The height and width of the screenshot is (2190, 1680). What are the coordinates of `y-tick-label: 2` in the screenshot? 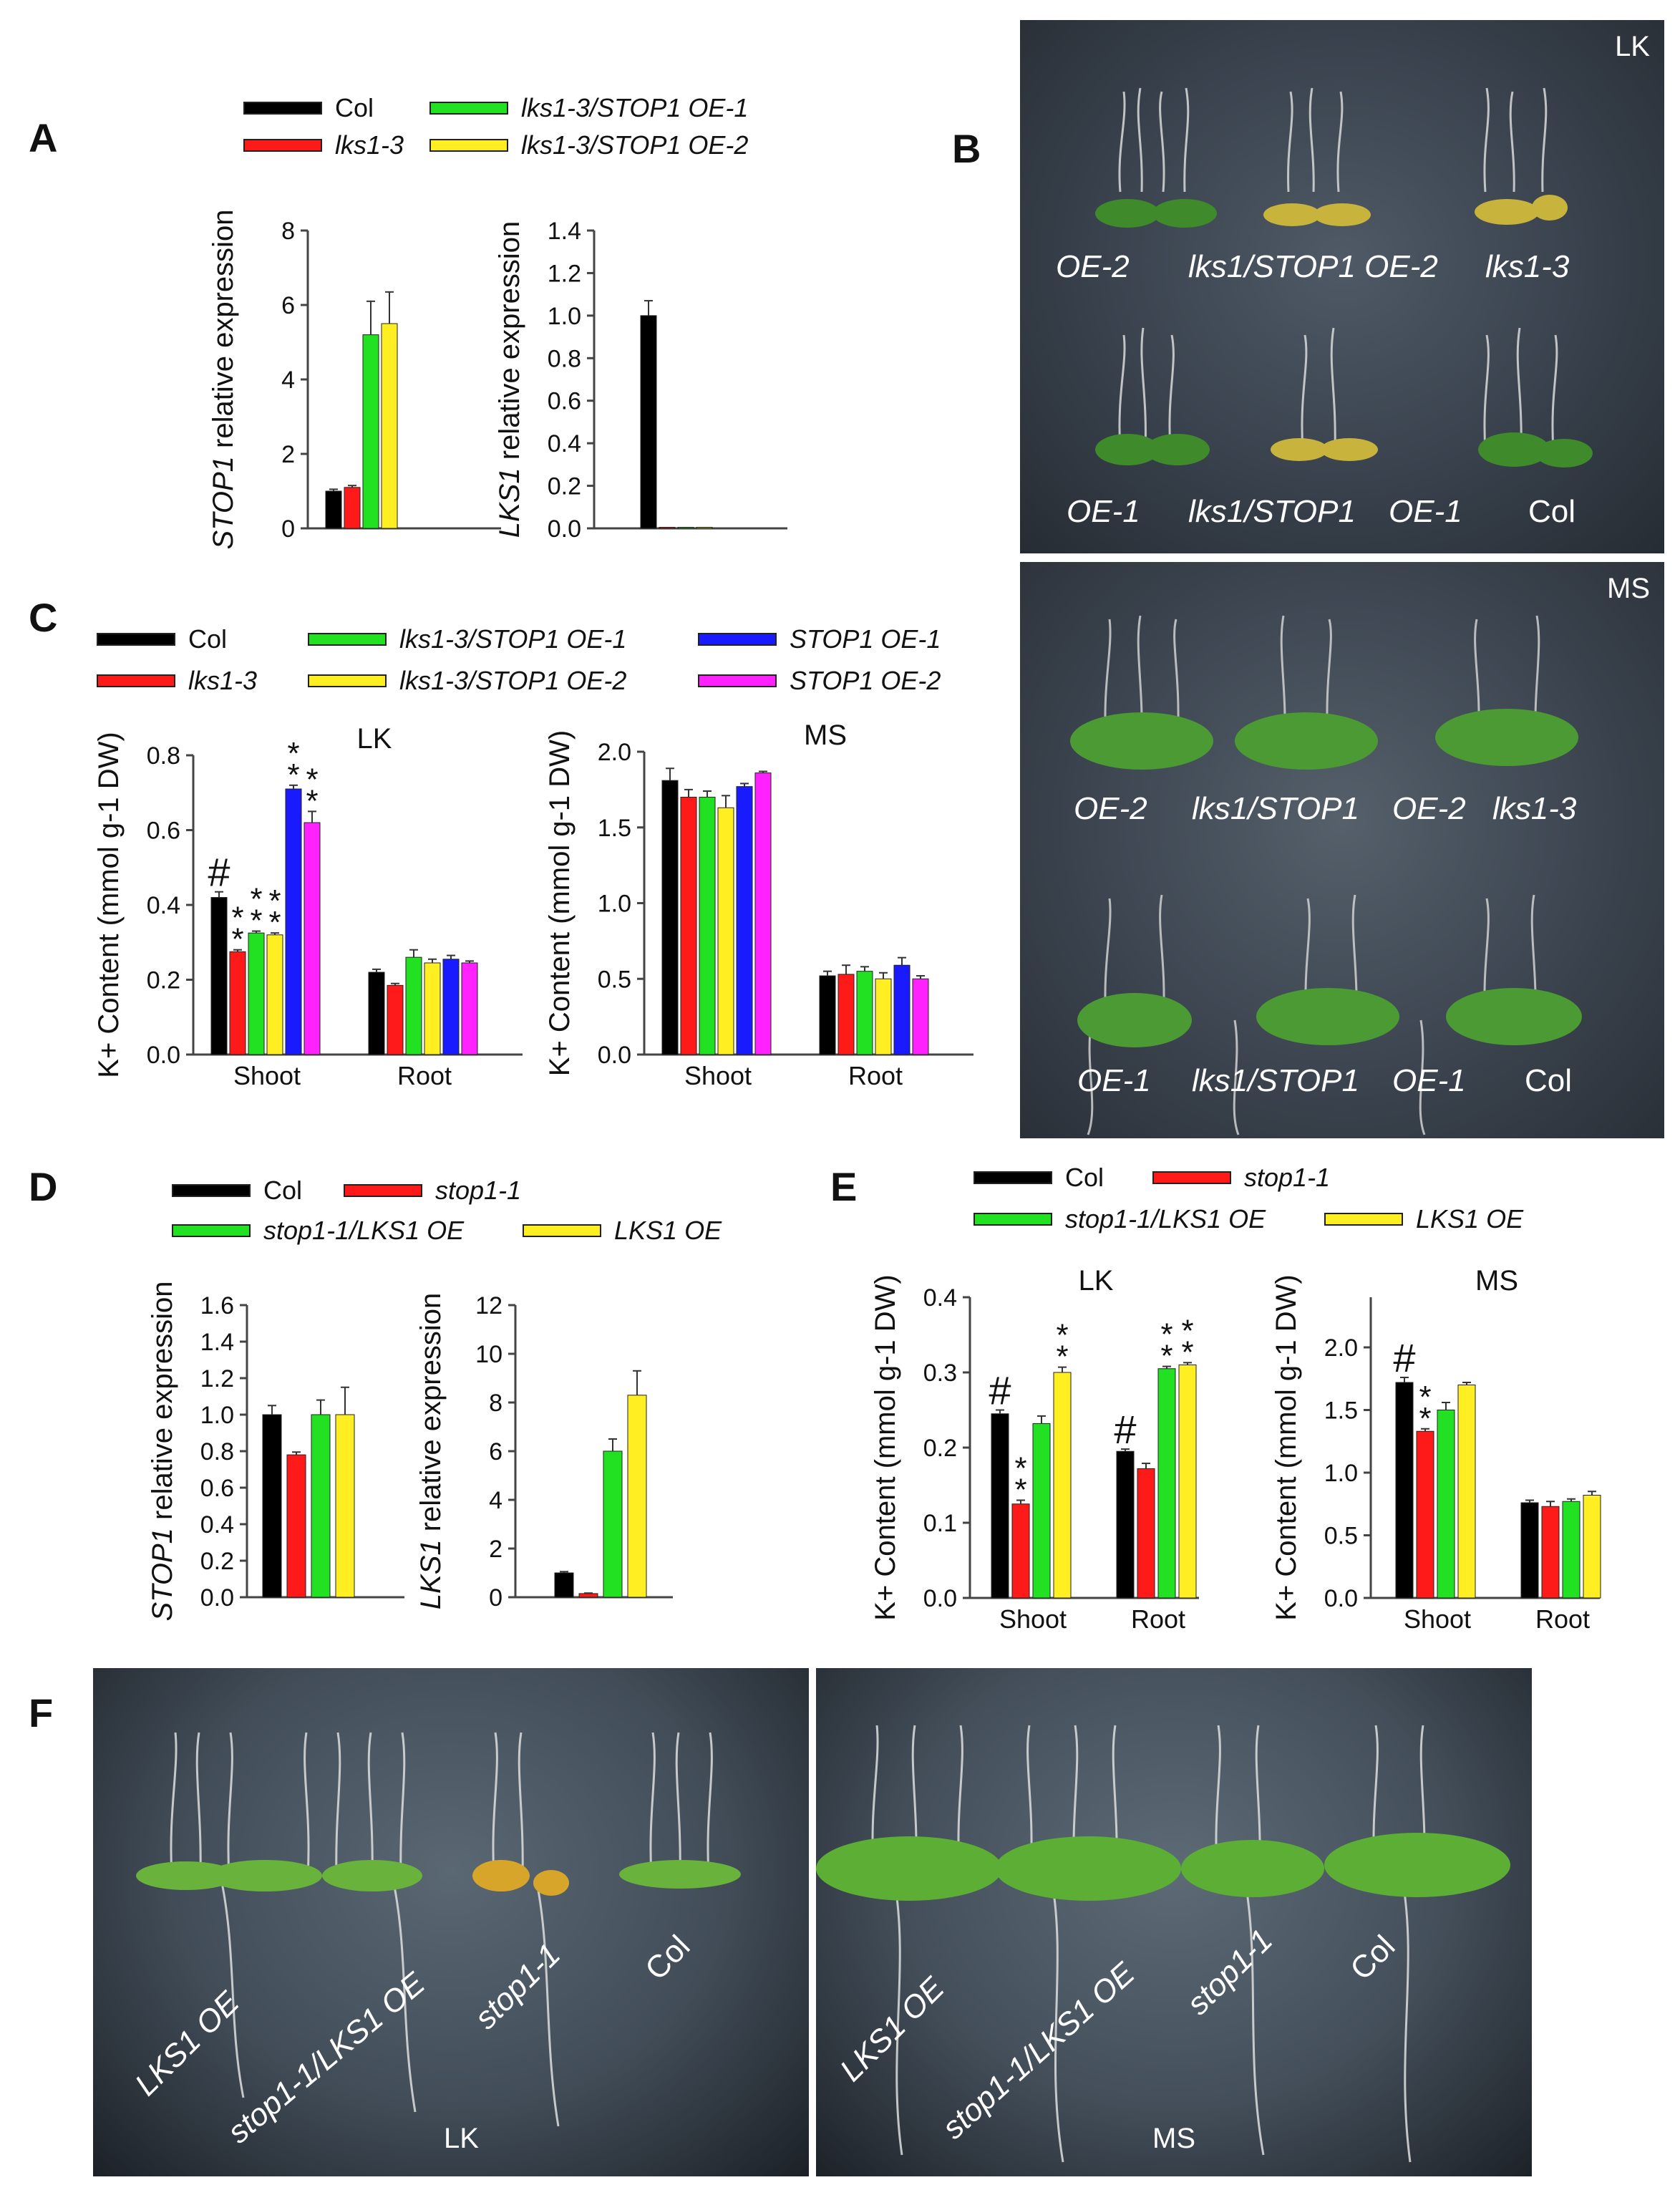 It's located at (495, 1549).